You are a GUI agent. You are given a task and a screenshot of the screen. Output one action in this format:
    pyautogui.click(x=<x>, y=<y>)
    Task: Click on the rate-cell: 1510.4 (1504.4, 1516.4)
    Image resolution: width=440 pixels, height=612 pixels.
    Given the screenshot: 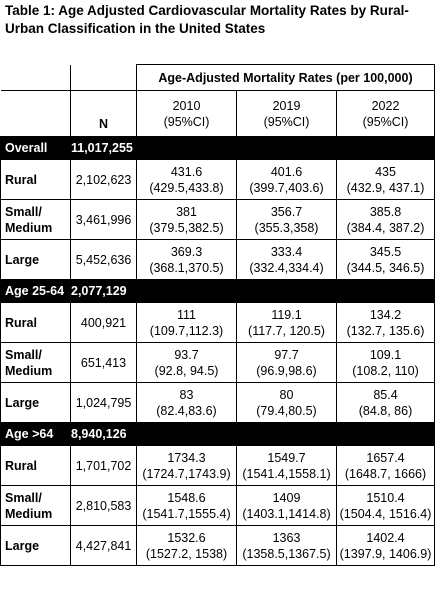 What is the action you would take?
    pyautogui.click(x=385, y=505)
    